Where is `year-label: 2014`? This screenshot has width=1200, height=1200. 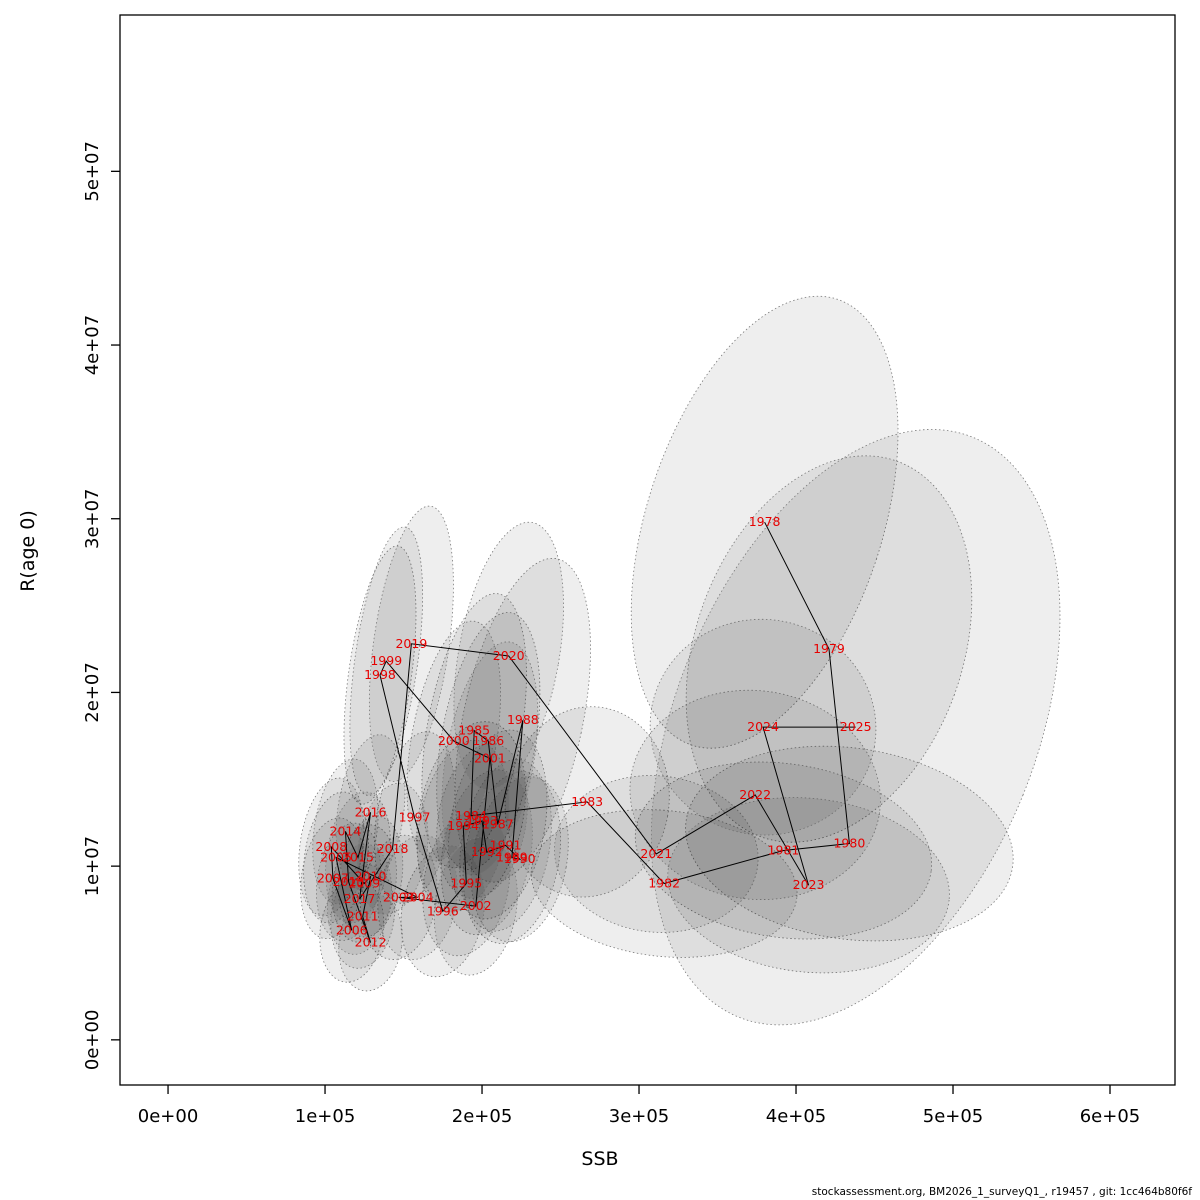
year-label: 2014 is located at coordinates (346, 830).